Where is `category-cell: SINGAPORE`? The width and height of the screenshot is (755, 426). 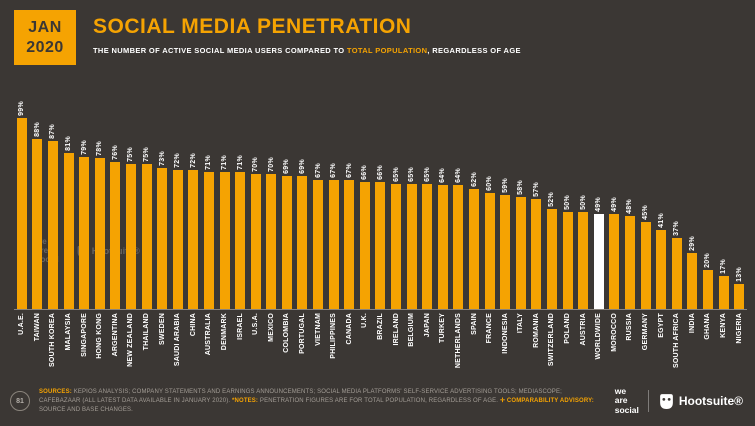 category-cell: SINGAPORE is located at coordinates (84, 343).